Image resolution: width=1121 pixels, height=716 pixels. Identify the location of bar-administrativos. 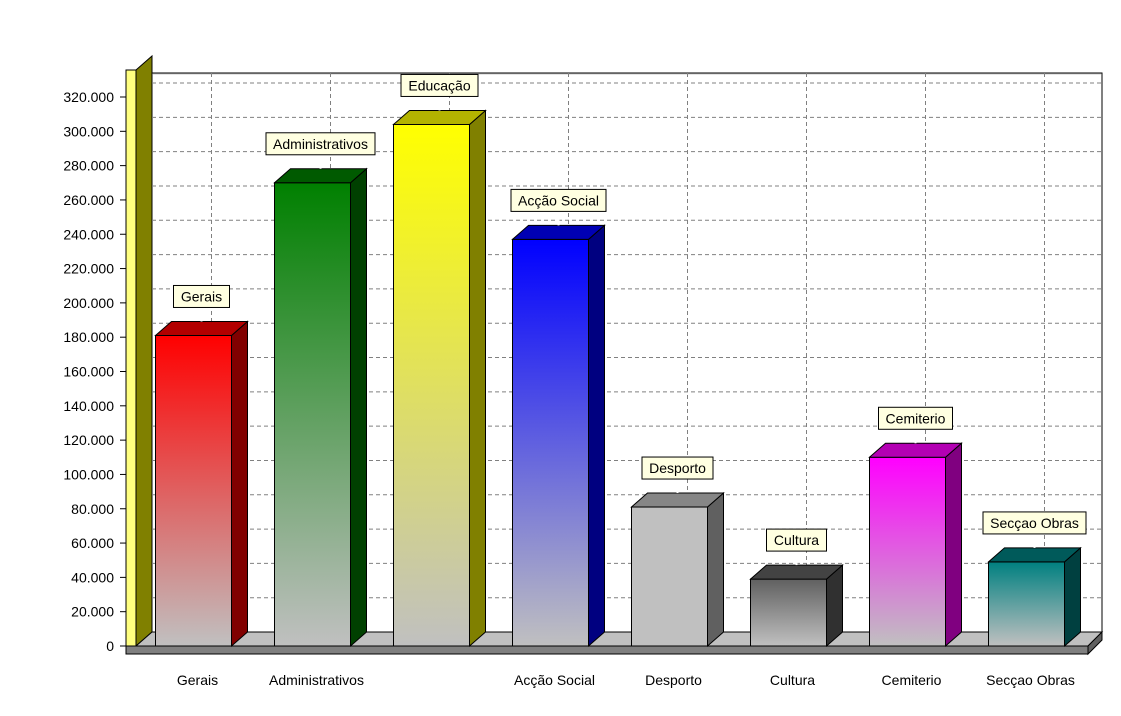
(320, 407).